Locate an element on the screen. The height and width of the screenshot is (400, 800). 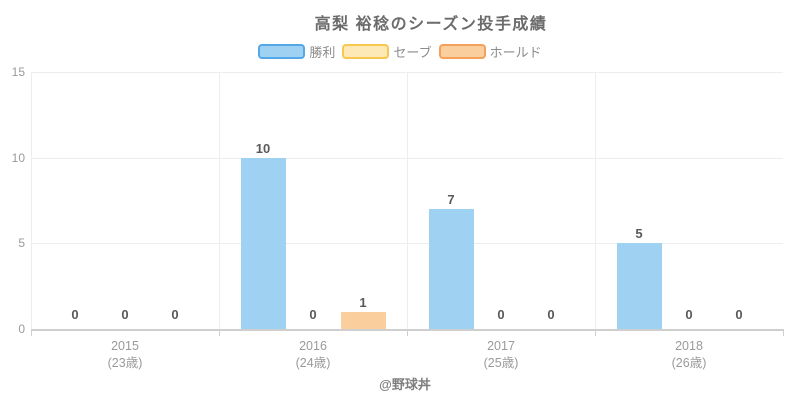
y-tick-label-5: 5 is located at coordinates (21, 243).